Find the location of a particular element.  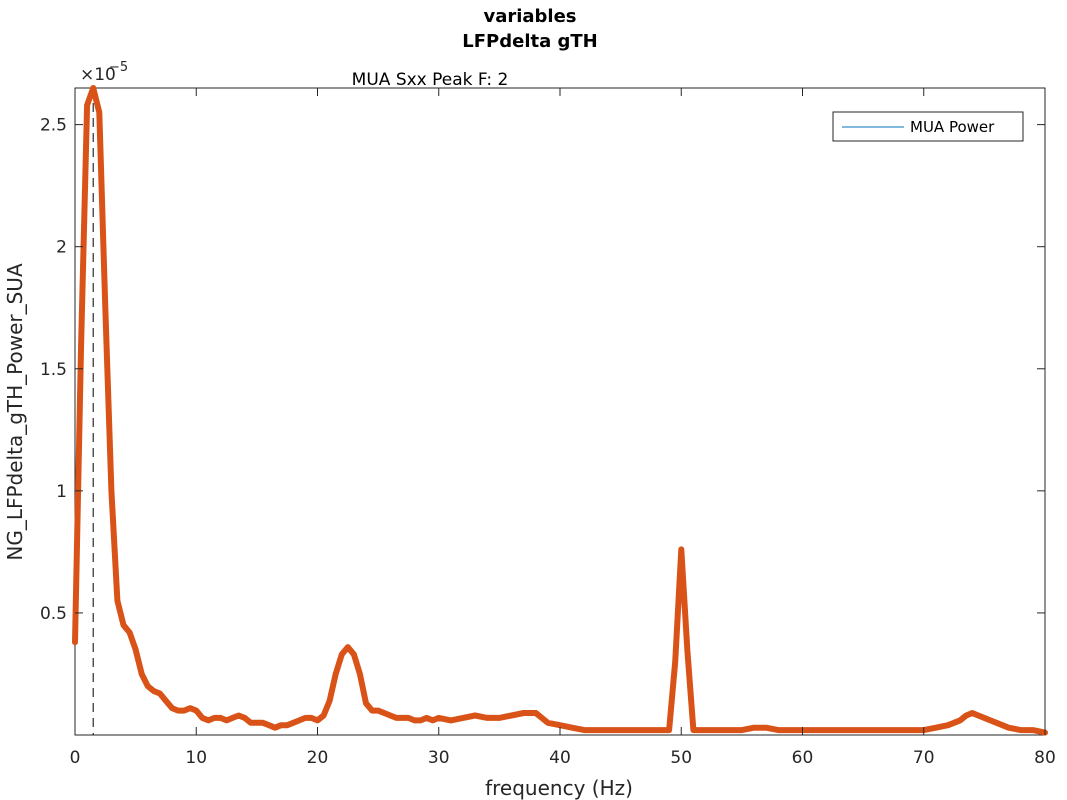

x-tick-label: 70 is located at coordinates (924, 758).